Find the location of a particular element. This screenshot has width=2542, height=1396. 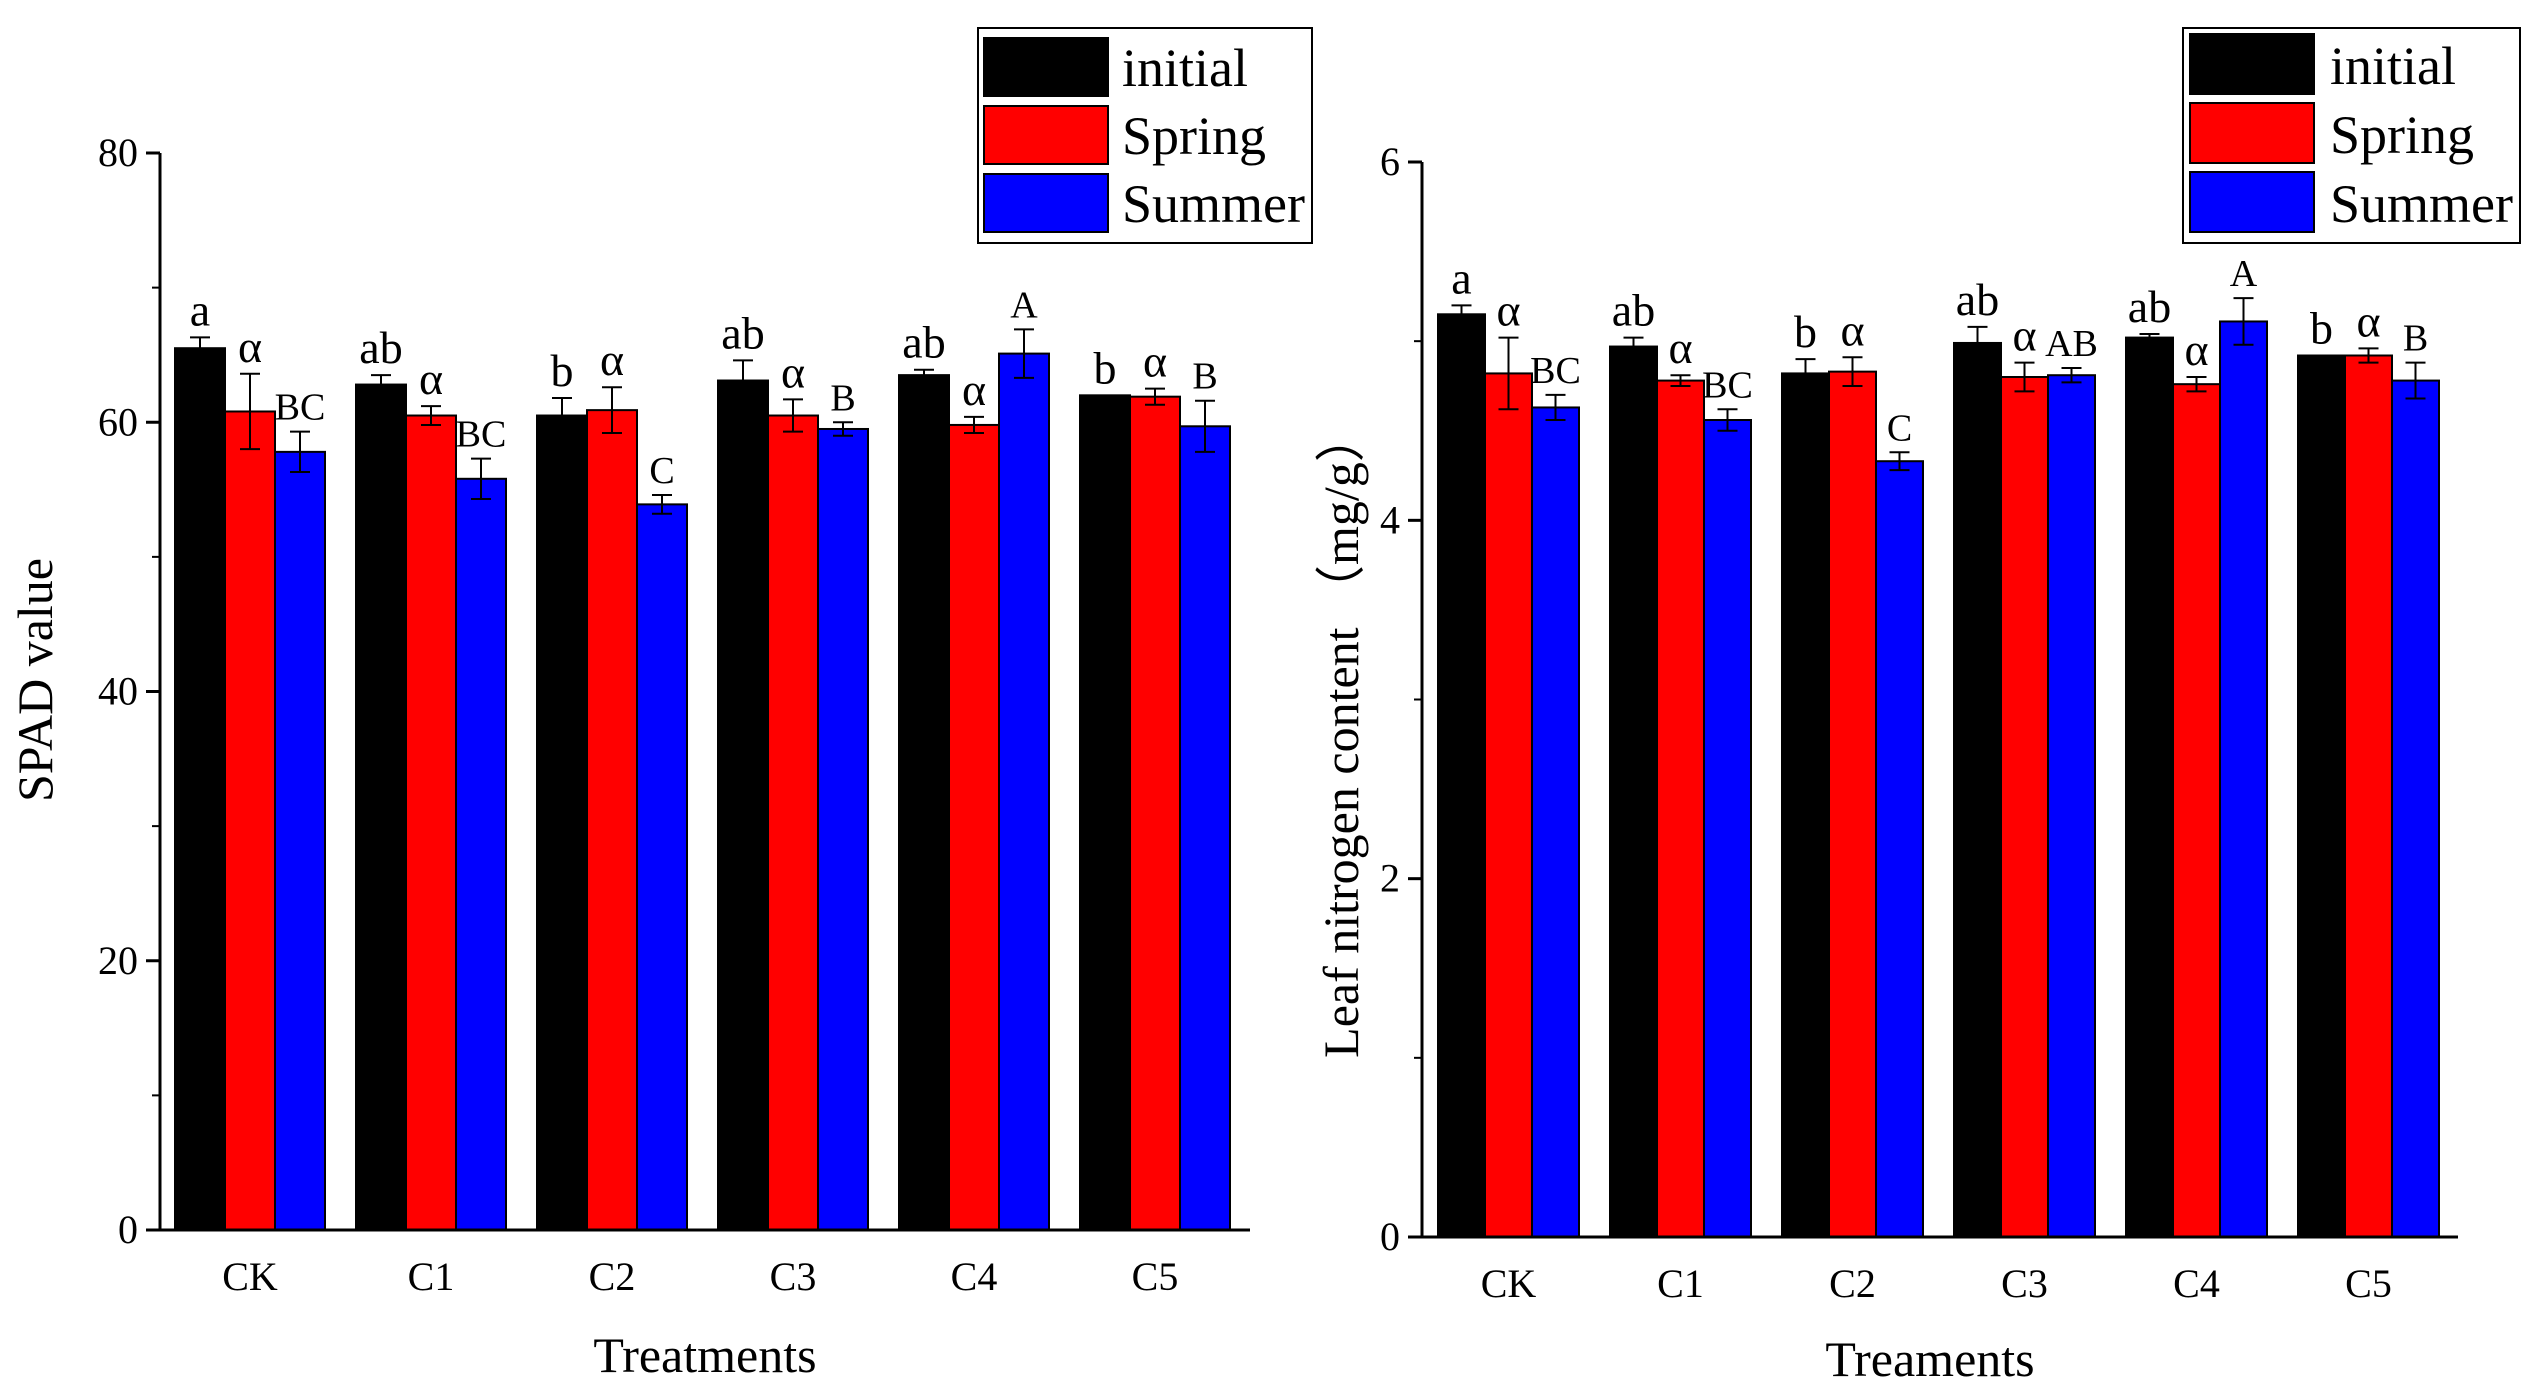

spad-bar-spring-c4 is located at coordinates (974, 827).